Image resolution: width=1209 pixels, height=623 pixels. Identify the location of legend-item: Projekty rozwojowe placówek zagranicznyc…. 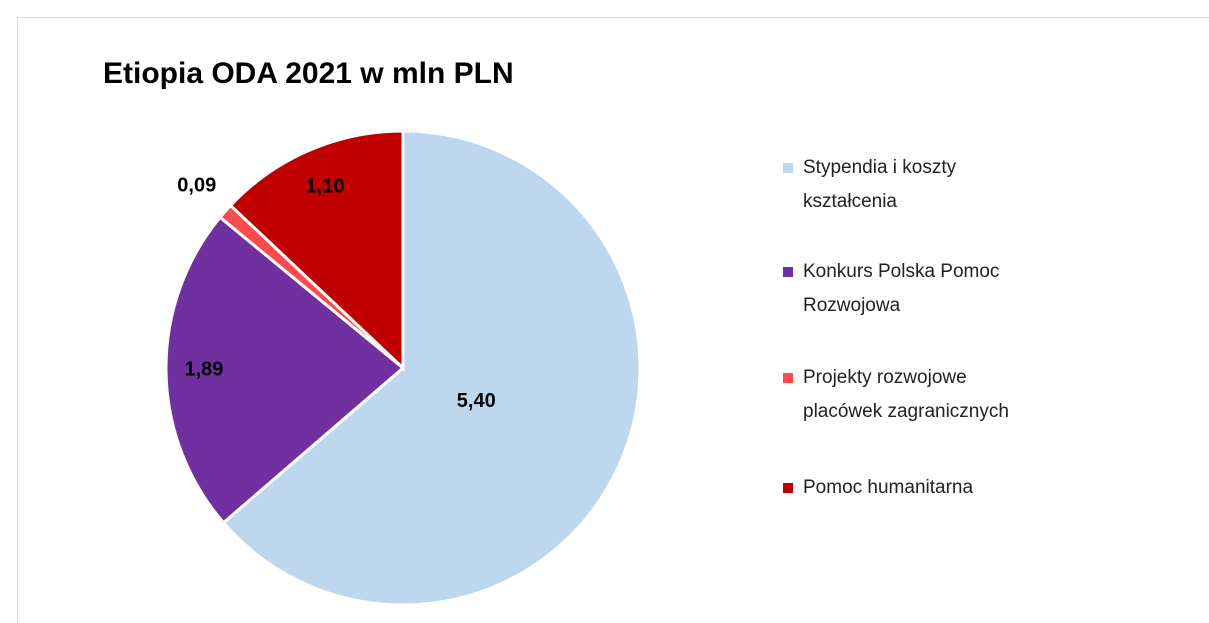
(913, 395).